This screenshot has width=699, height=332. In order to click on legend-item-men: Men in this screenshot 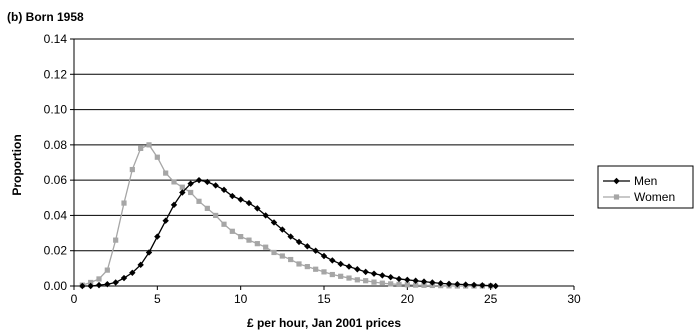, I will do `click(630, 181)`.